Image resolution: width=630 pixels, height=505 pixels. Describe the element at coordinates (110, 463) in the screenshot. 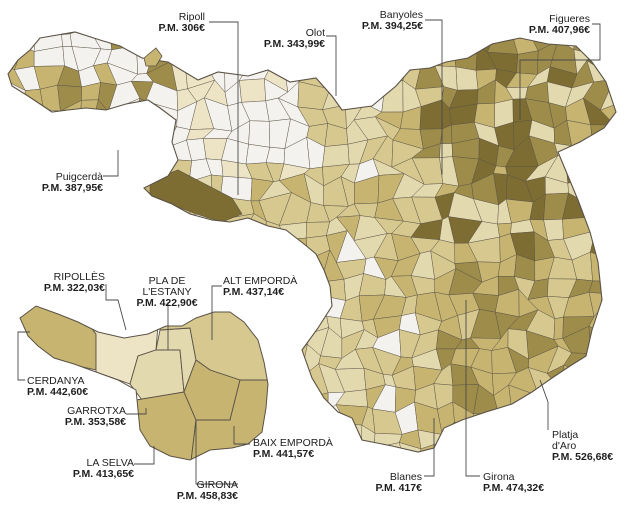

I see `comarca-name: LA SELVA` at that location.